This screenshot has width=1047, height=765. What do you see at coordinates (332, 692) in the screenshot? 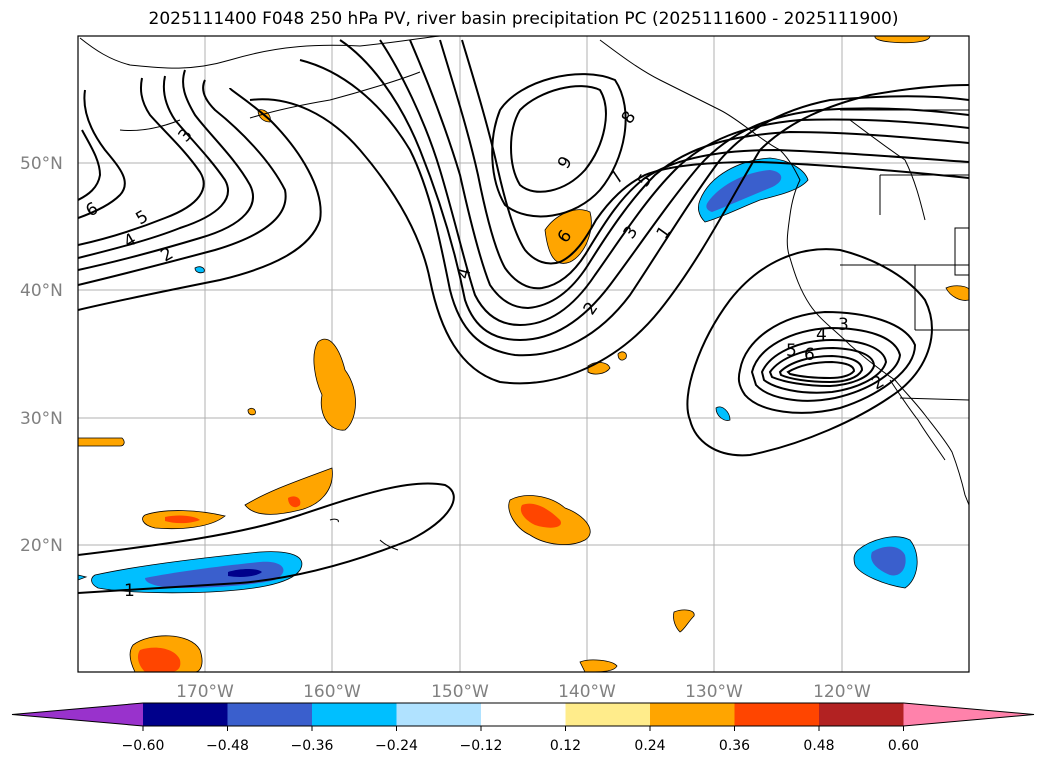
I see `lon-label: 160°W` at bounding box center [332, 692].